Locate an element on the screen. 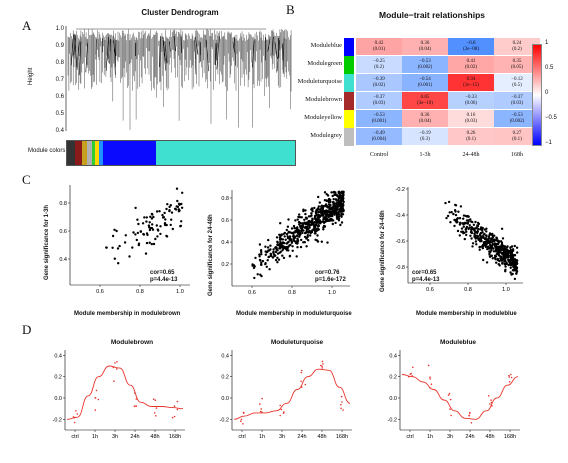 The height and width of the screenshot is (463, 568). y-tick-label: 0.8 is located at coordinates (63, 204).